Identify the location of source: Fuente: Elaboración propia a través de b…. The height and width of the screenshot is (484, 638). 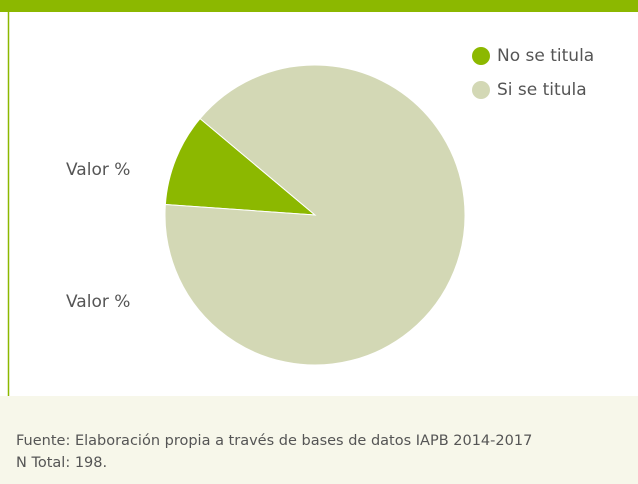
(274, 441).